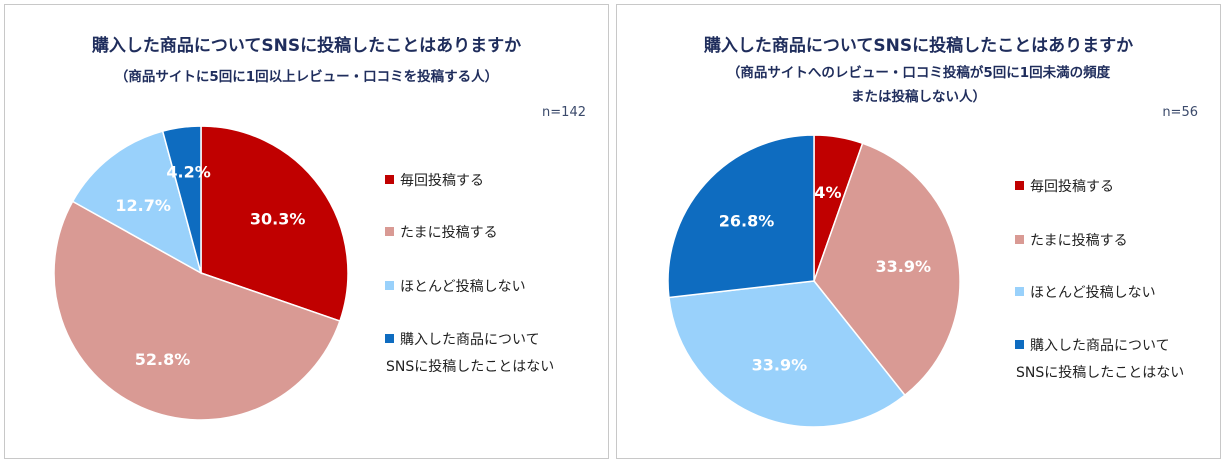 This screenshot has width=1225, height=463. What do you see at coordinates (747, 221) in the screenshot?
I see `pie-data-label: 26.8%` at bounding box center [747, 221].